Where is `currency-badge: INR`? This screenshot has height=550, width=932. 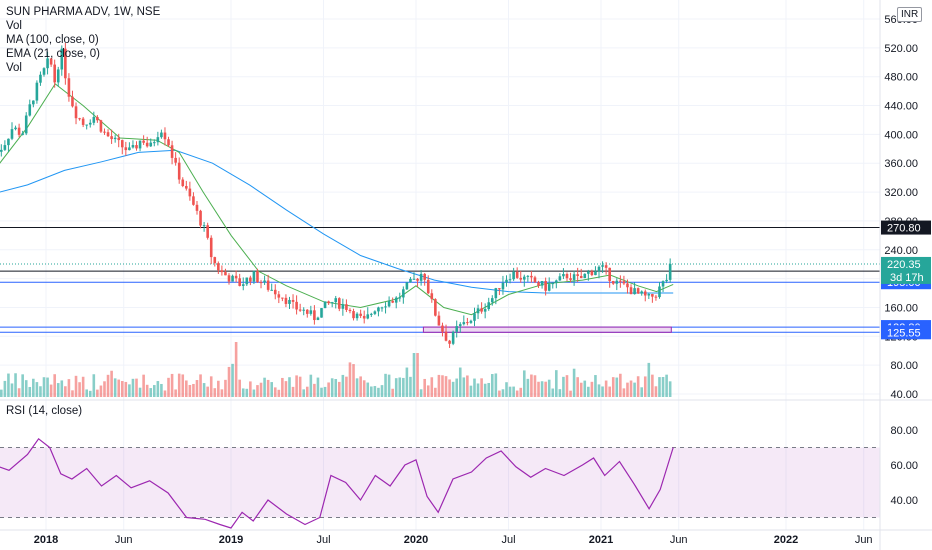
currency-badge: INR is located at coordinates (910, 14).